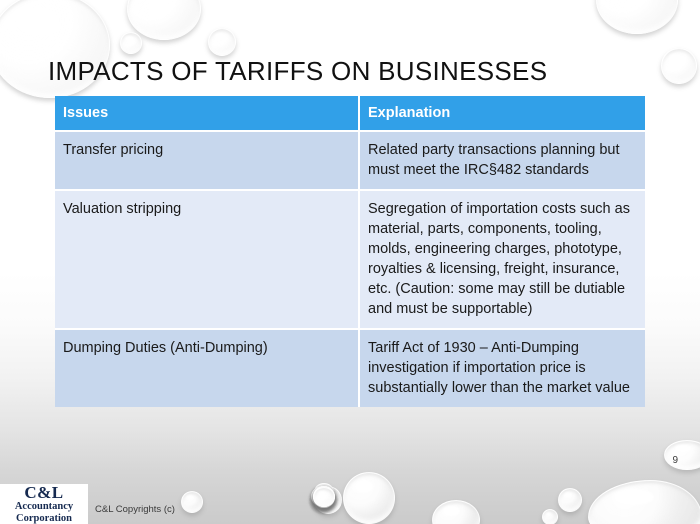 The height and width of the screenshot is (524, 700). I want to click on cell-issue: Transfer pricing, so click(207, 161).